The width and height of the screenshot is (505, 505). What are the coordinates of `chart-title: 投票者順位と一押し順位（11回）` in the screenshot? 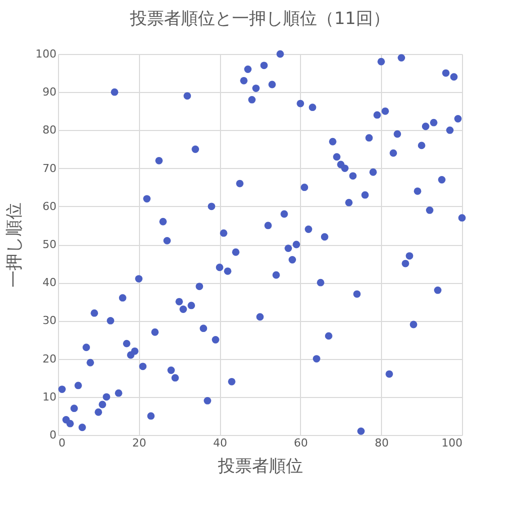 It's located at (259, 19).